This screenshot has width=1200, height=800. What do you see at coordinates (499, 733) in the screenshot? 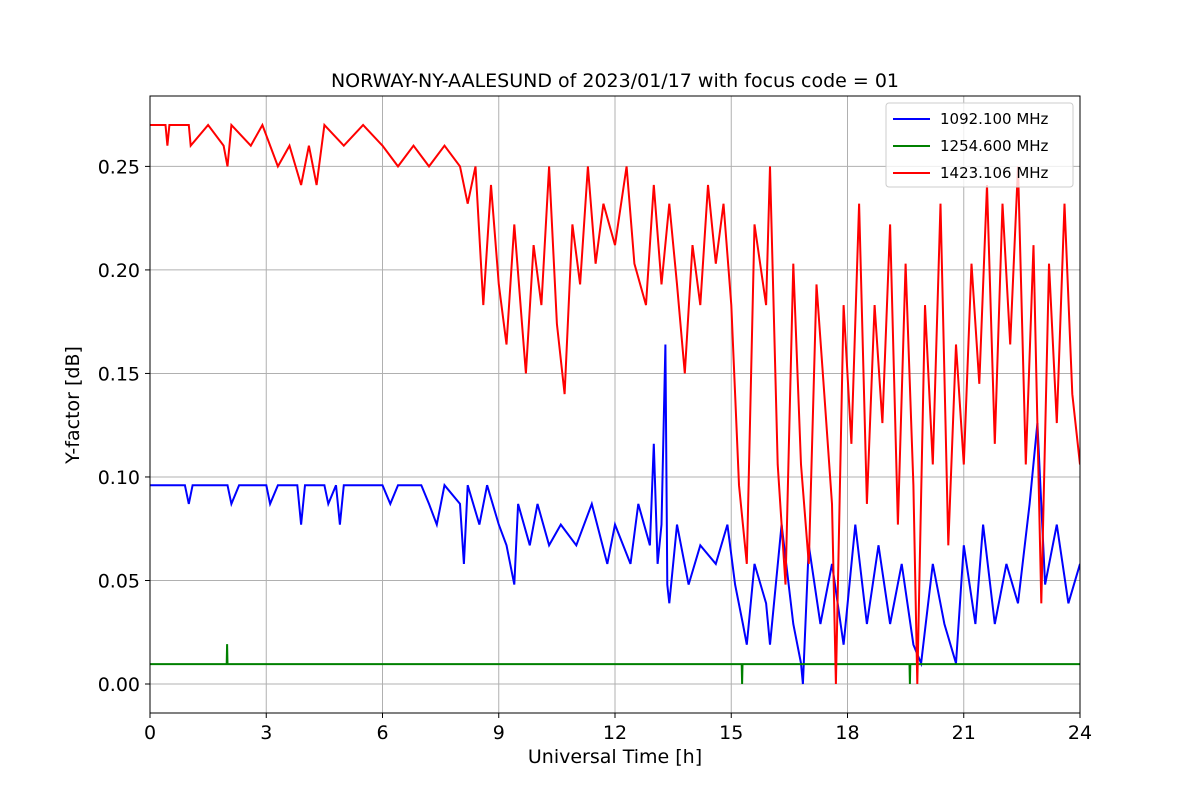
I see `x-tick-label: 9` at bounding box center [499, 733].